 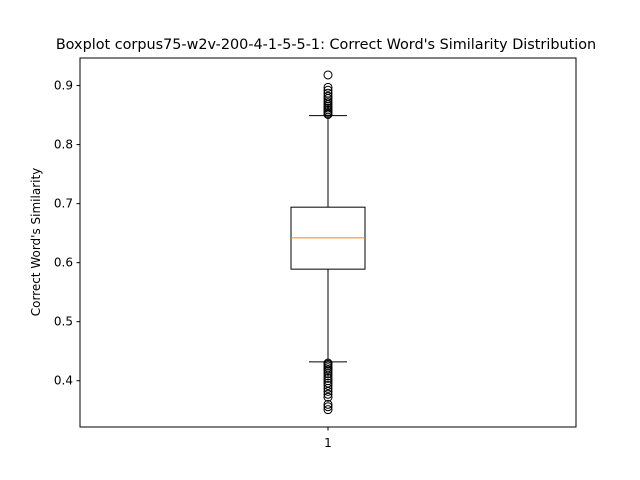 I want to click on y-tick-label: 0.6, so click(x=63, y=263).